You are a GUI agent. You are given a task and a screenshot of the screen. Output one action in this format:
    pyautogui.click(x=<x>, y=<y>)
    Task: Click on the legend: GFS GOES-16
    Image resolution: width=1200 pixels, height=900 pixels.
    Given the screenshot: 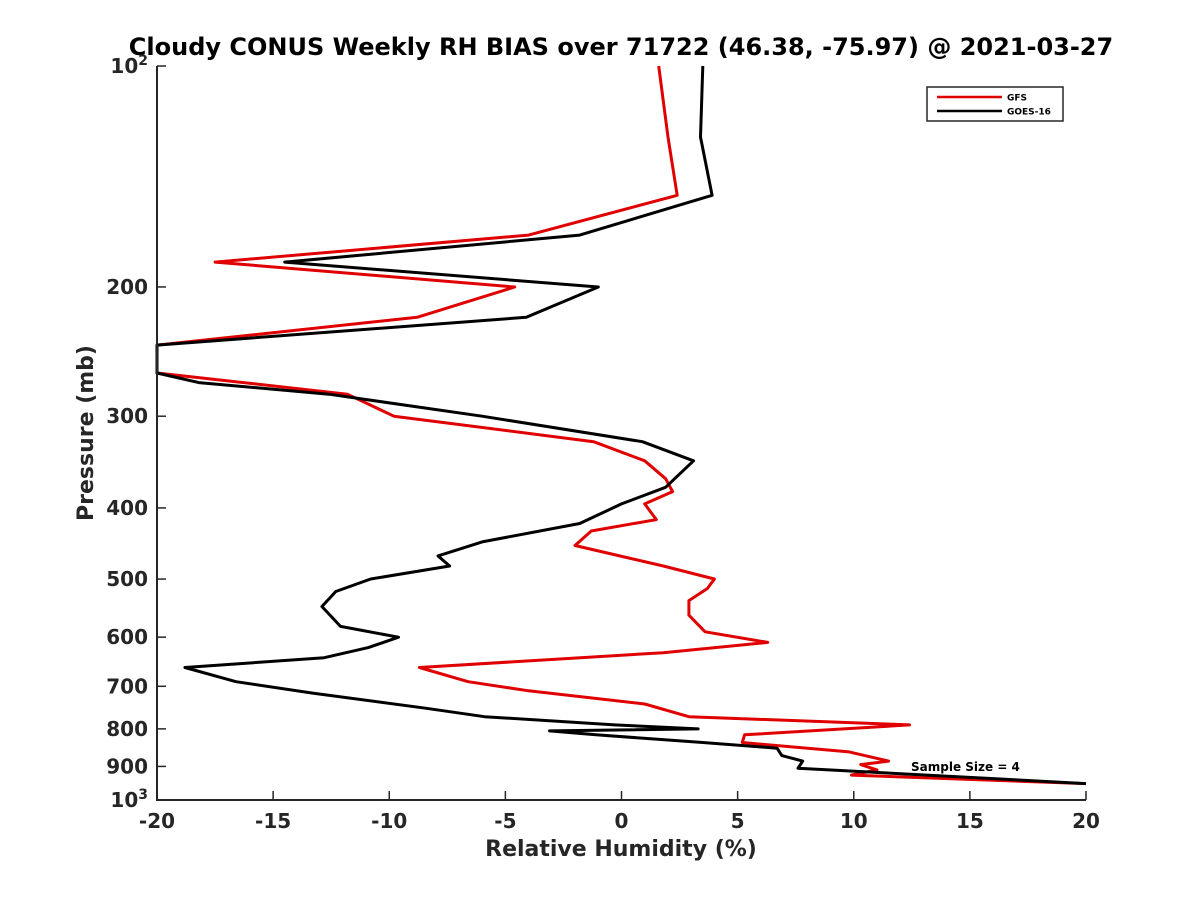 What is the action you would take?
    pyautogui.click(x=995, y=104)
    